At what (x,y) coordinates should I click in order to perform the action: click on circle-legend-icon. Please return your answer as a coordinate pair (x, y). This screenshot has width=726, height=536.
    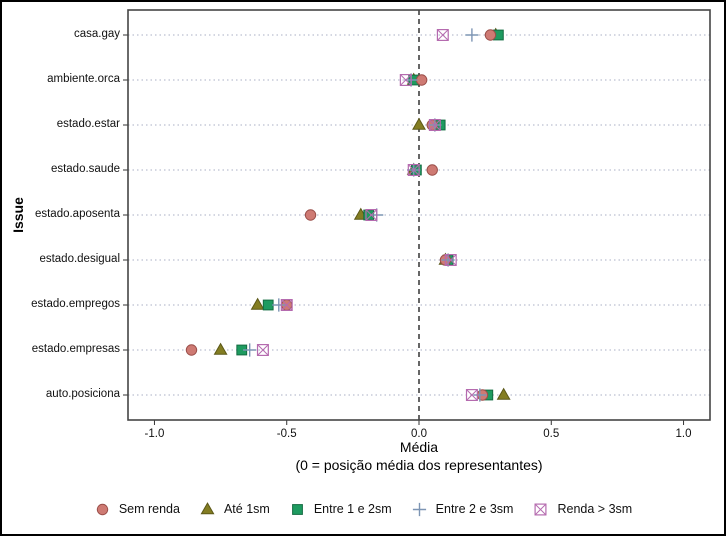
    Looking at the image, I should click on (102, 509).